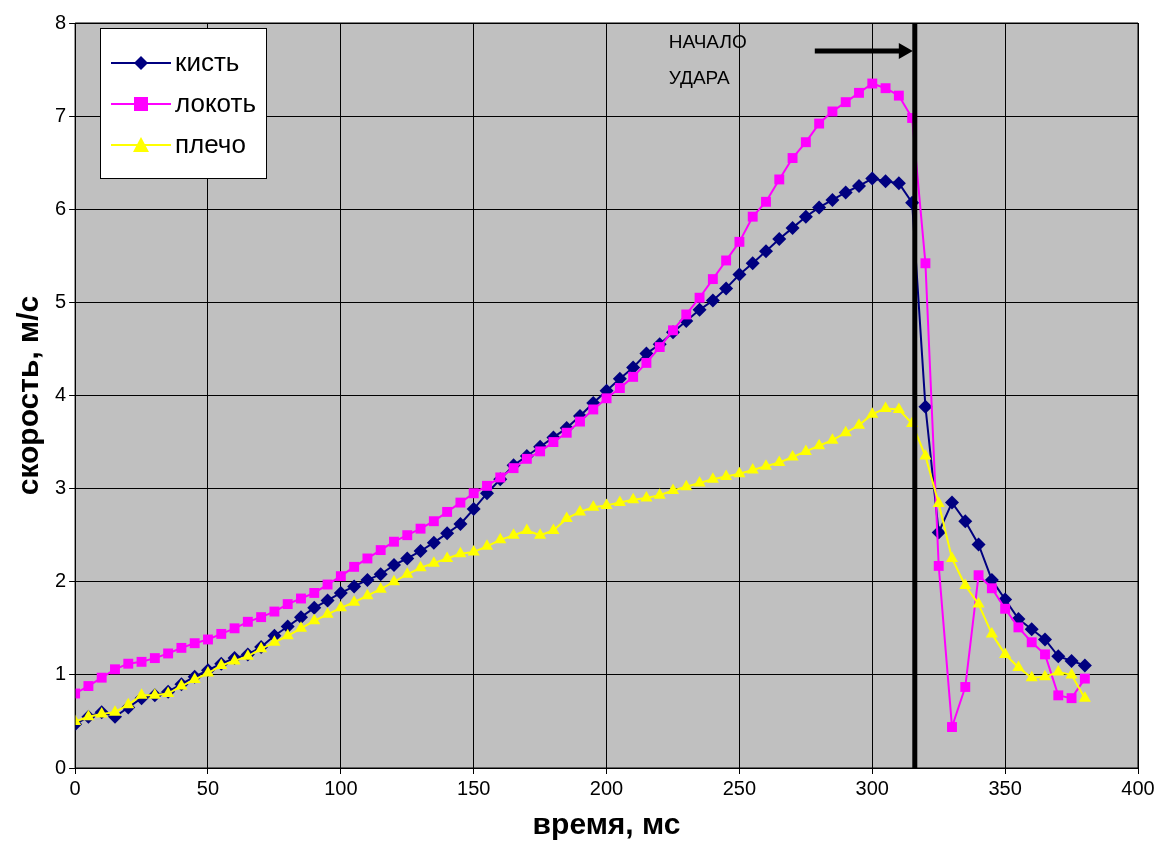 This screenshot has height=854, width=1163. Describe the element at coordinates (61, 207) in the screenshot. I see `y-tick-label: 6` at that location.